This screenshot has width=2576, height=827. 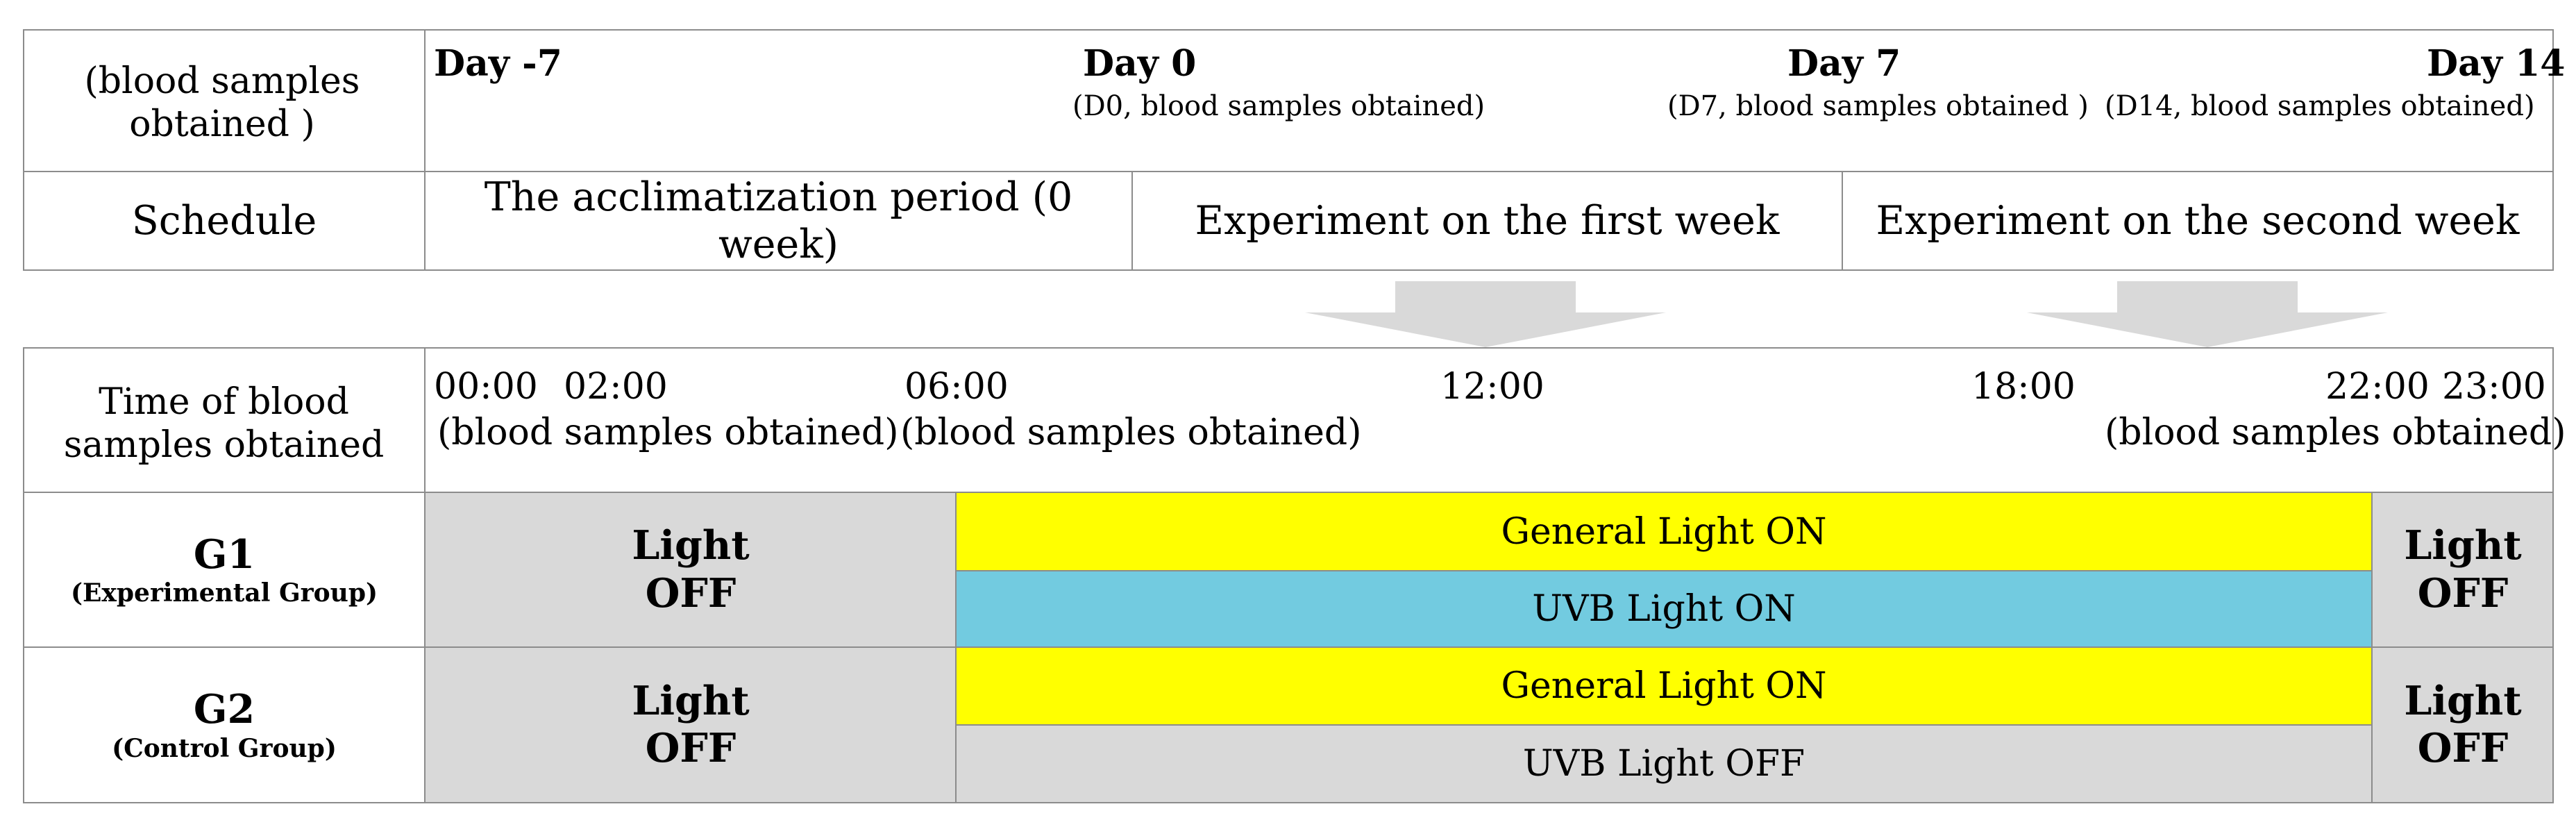 I want to click on g1-right-light-off: Light OFF, so click(x=2463, y=569).